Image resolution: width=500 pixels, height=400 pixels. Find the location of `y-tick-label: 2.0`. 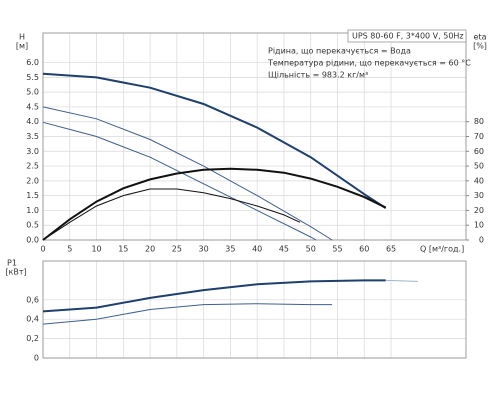

y-tick-label: 2.0 is located at coordinates (32, 180).